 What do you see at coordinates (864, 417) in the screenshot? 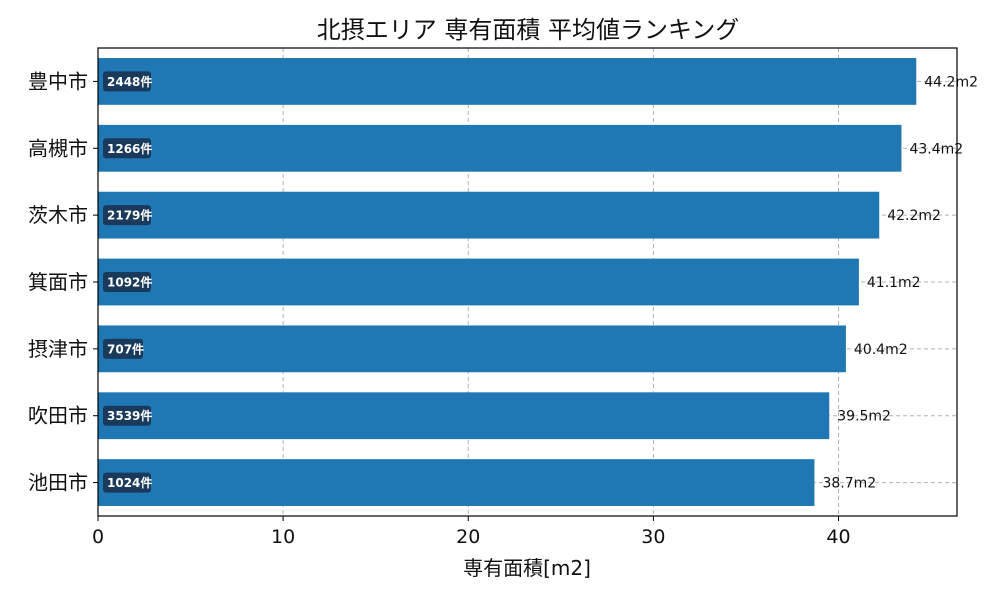
I see `value-label: 39.5m2` at bounding box center [864, 417].